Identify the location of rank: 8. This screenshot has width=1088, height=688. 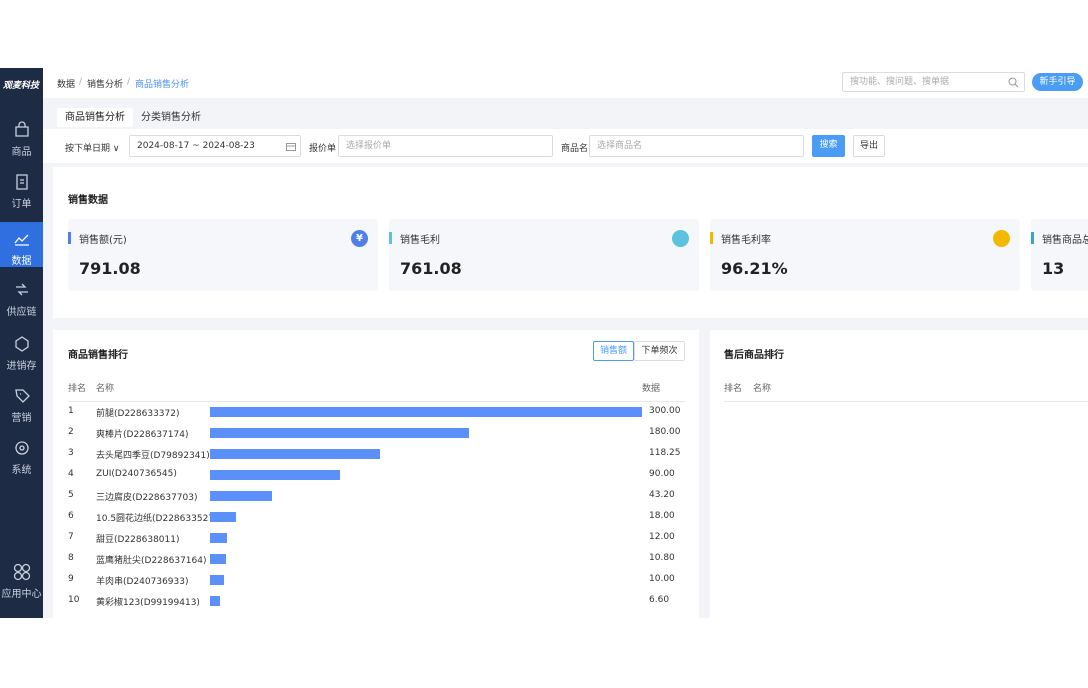
(71, 558).